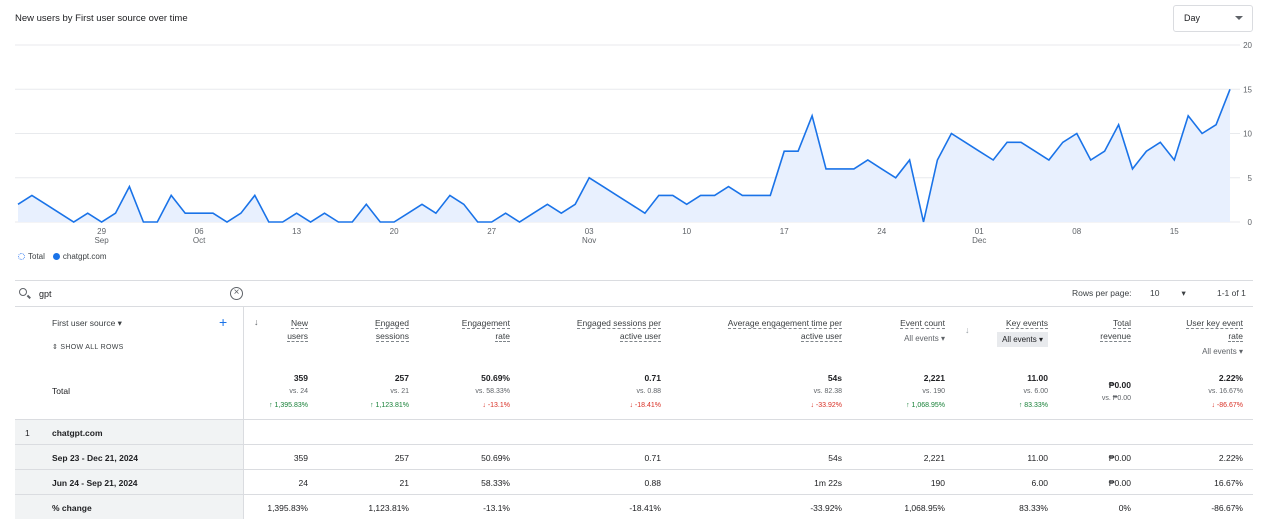 This screenshot has width=1267, height=532. I want to click on row-label: Jun 24 - Sep 21, 2024, so click(95, 483).